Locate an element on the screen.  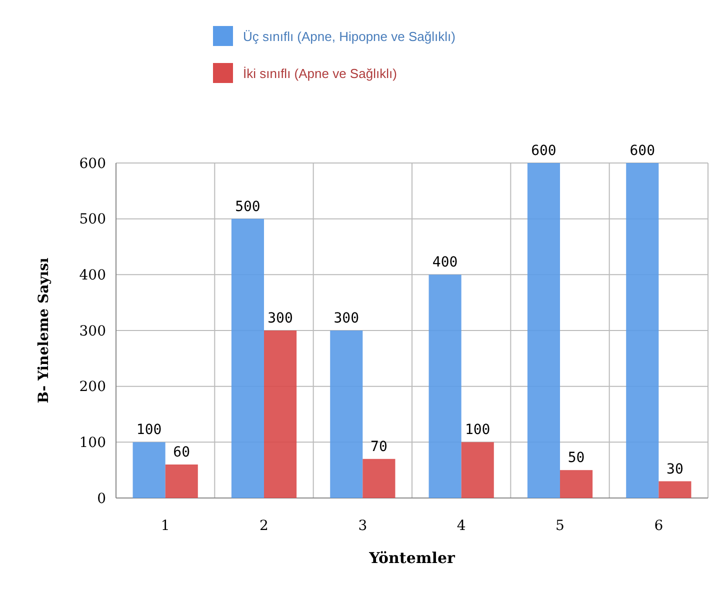
x-tick-label: 2 is located at coordinates (264, 526).